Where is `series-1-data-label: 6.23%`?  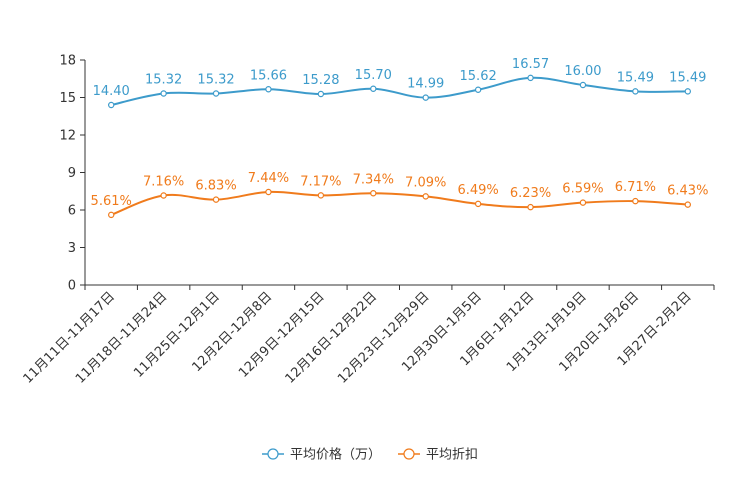 series-1-data-label: 6.23% is located at coordinates (530, 193).